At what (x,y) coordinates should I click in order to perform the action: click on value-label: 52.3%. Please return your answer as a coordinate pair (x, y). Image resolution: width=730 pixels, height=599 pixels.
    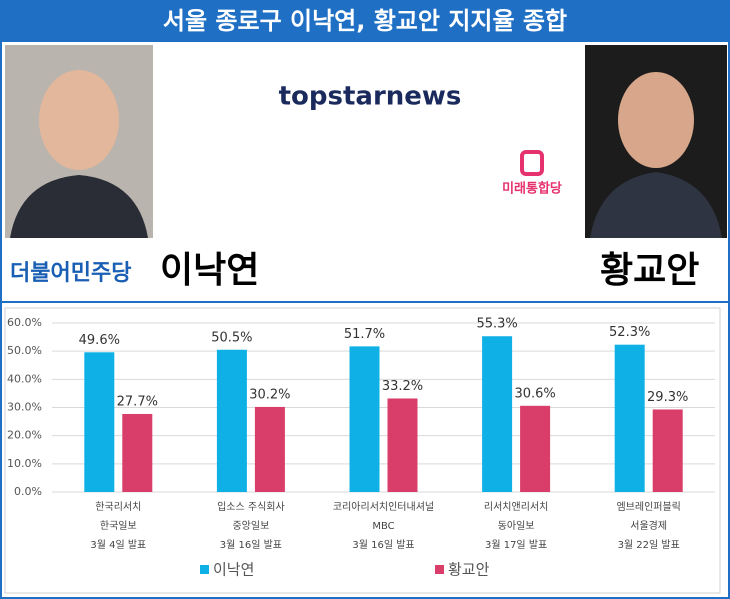
    Looking at the image, I should click on (629, 332).